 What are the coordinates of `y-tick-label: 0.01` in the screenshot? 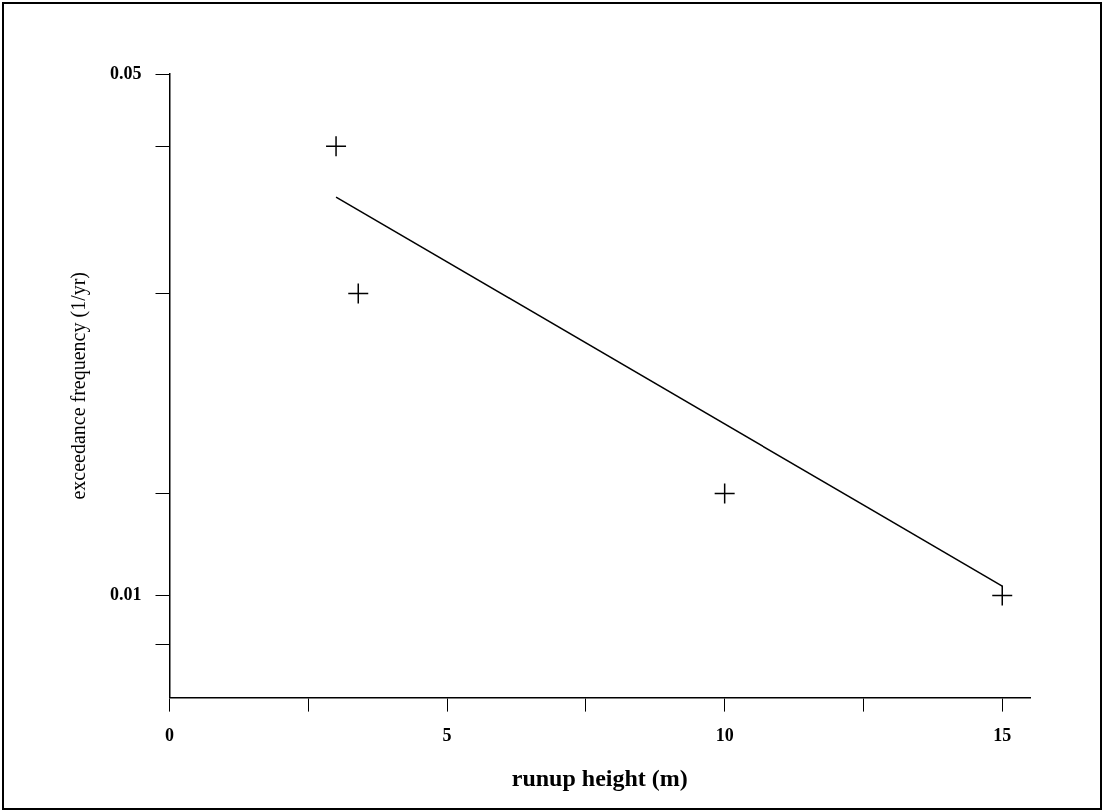 It's located at (126, 594).